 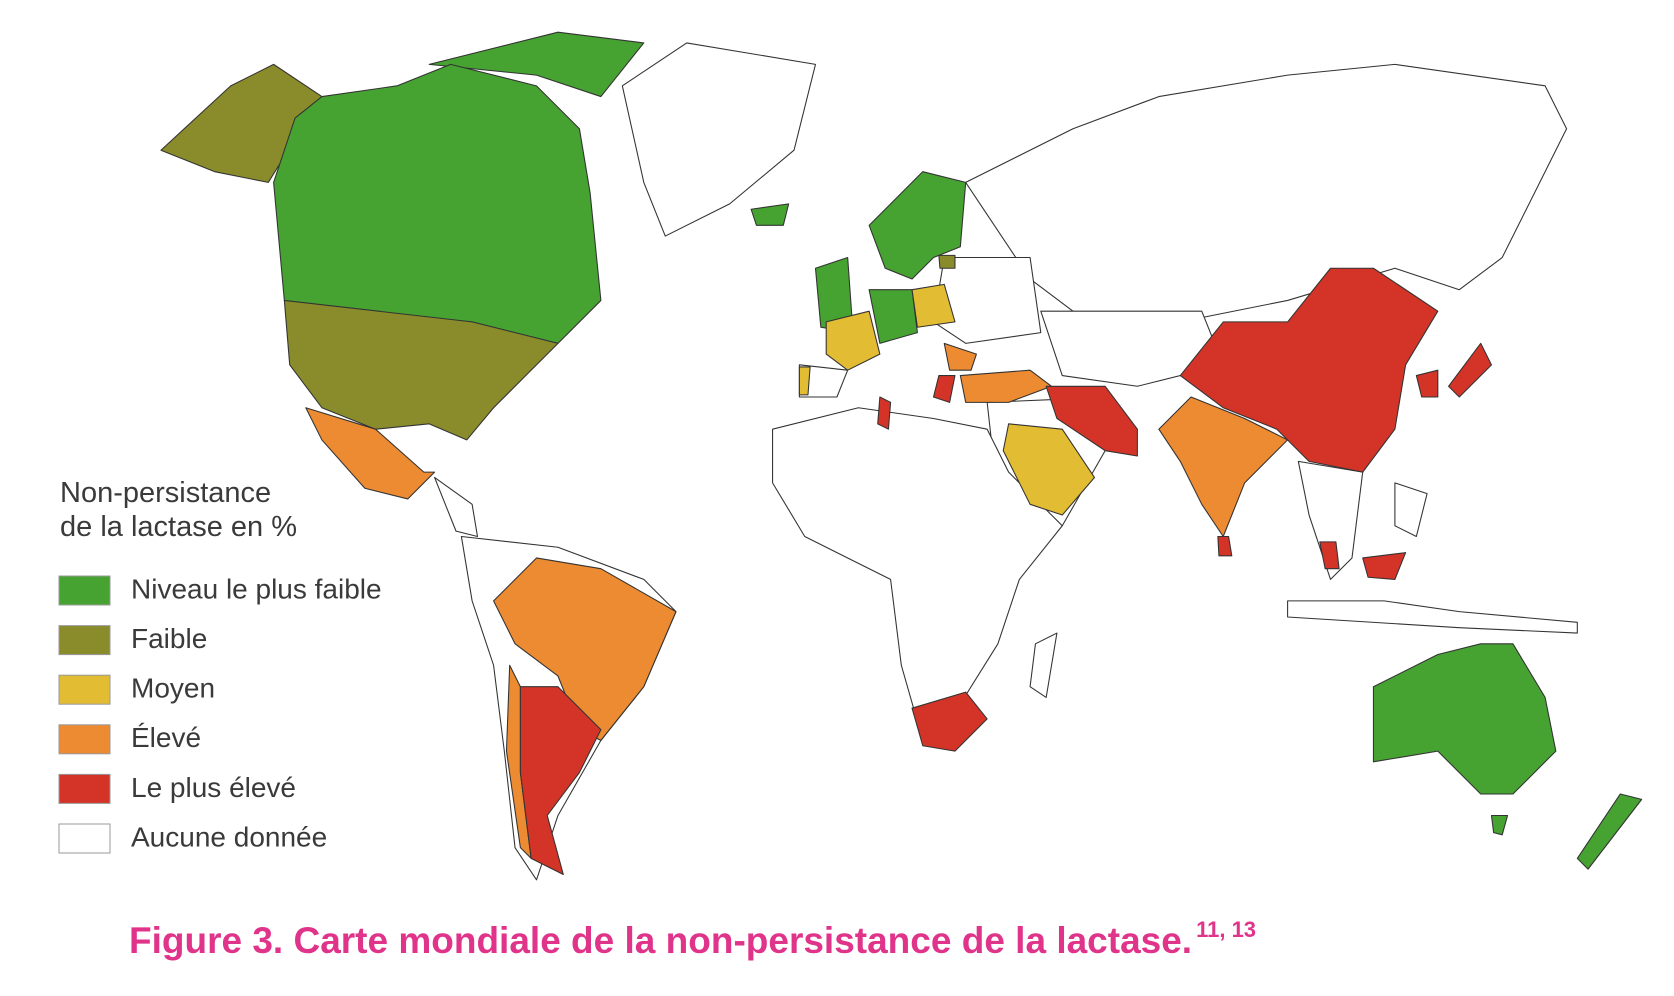 I want to click on legend-label: Le plus élevé, so click(x=213, y=787).